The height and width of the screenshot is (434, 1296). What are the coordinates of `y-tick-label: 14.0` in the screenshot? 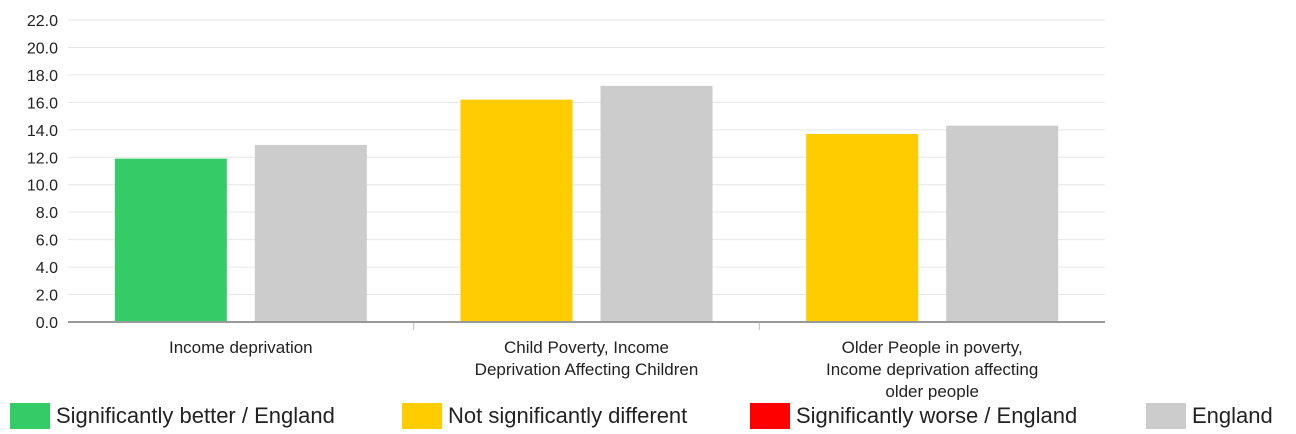 It's located at (42, 131).